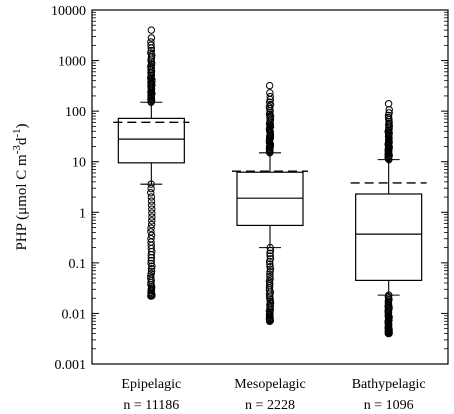 This screenshot has width=454, height=414. Describe the element at coordinates (151, 384) in the screenshot. I see `x-category-label: Epipelagic` at that location.